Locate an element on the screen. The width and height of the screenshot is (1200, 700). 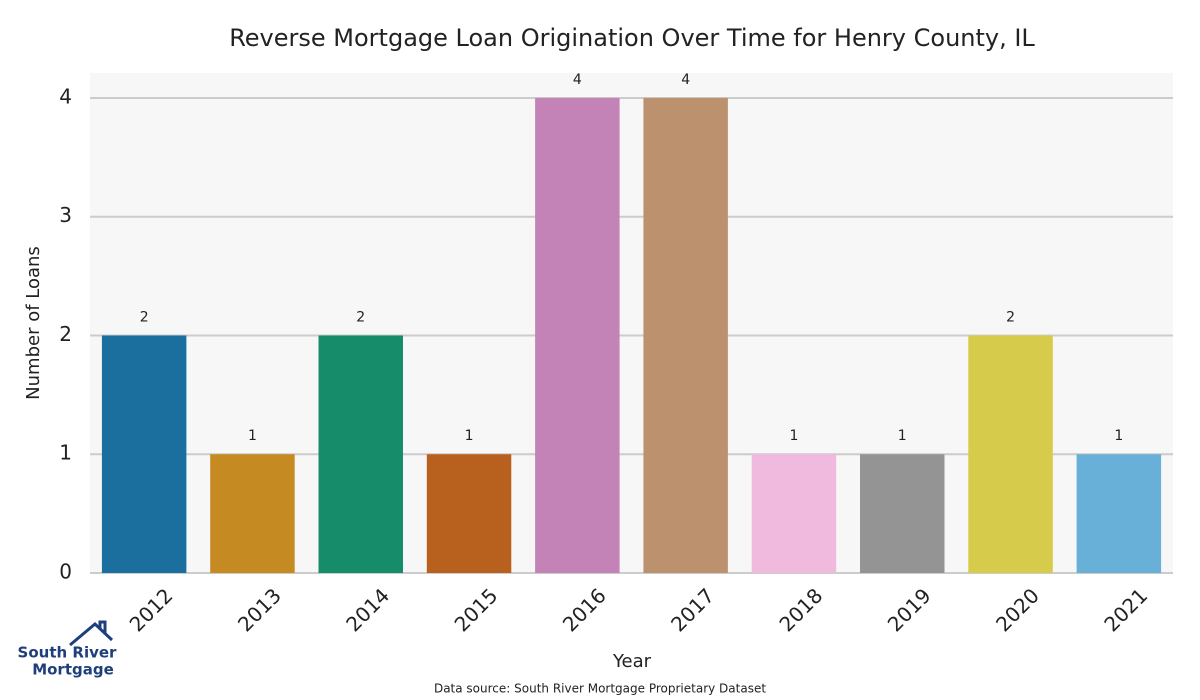
y-tick-label: 3 is located at coordinates (65, 215).